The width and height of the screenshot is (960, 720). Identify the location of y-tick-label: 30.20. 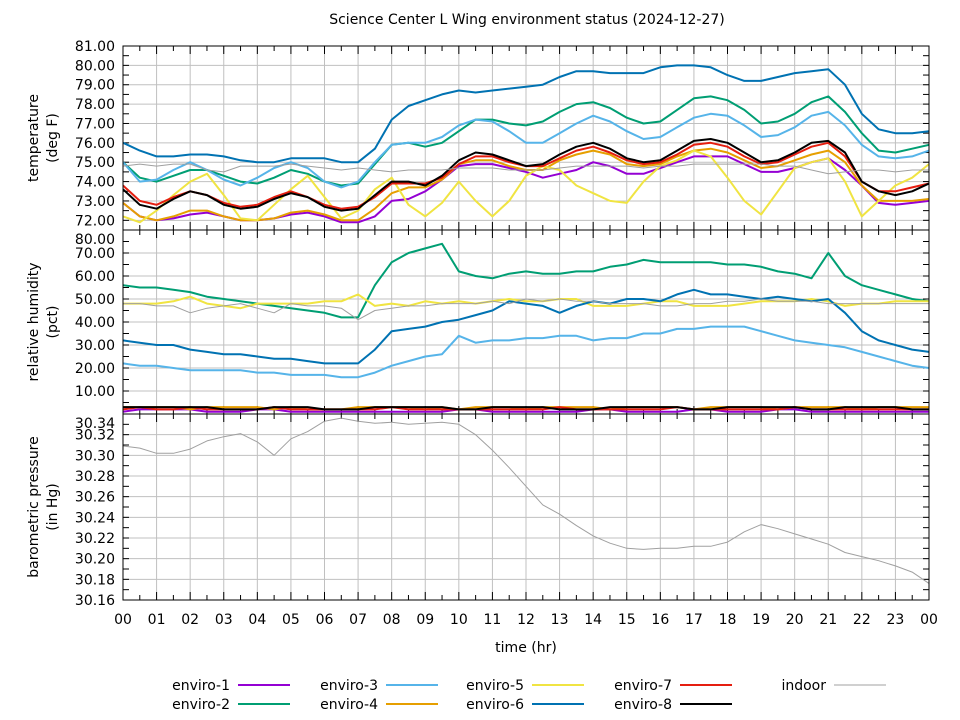
(95, 560).